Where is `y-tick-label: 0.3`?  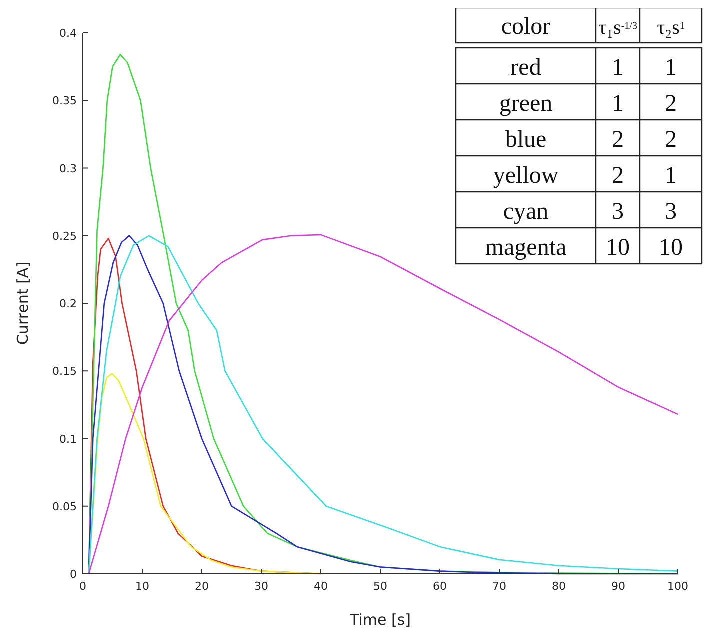
y-tick-label: 0.3 is located at coordinates (68, 169).